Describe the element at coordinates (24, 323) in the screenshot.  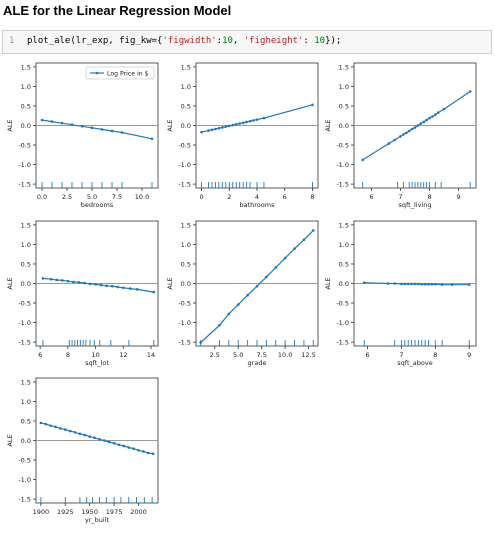
I see `y-tick-label: -1.0` at that location.